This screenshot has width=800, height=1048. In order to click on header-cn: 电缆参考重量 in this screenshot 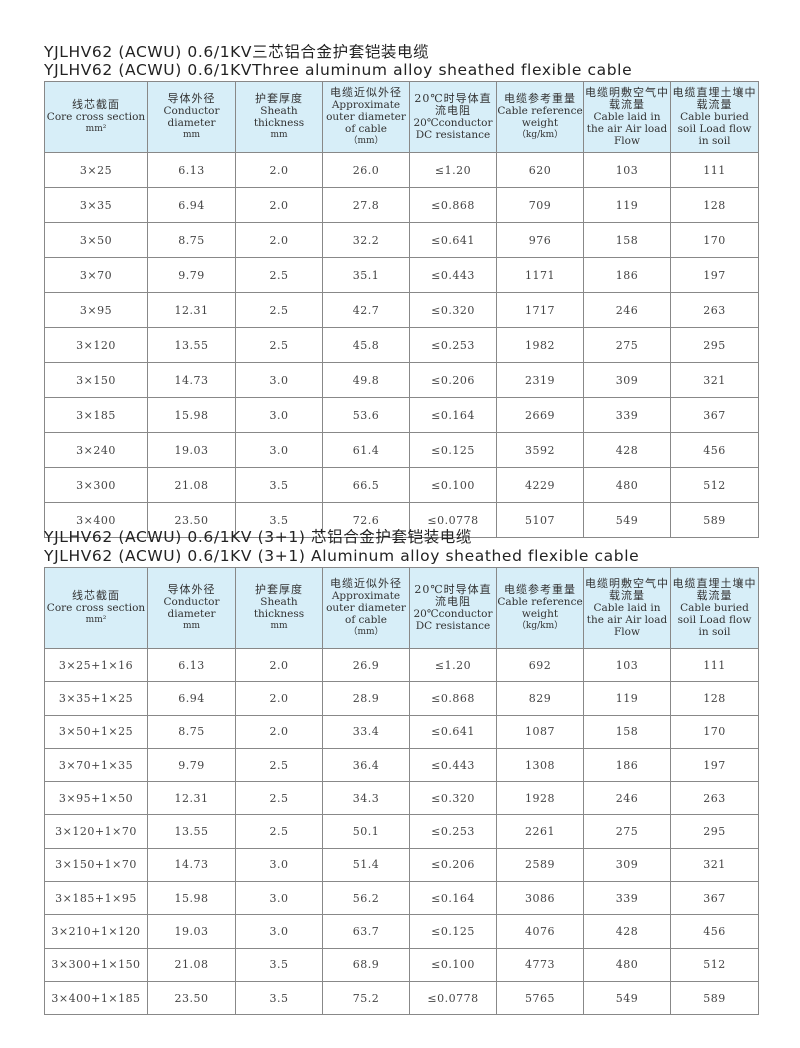, I will do `click(540, 98)`.